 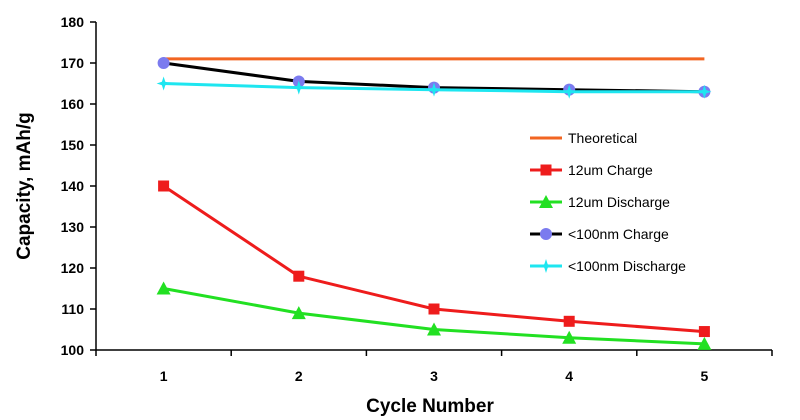 I want to click on legend-label: <100nm Charge, so click(x=618, y=234).